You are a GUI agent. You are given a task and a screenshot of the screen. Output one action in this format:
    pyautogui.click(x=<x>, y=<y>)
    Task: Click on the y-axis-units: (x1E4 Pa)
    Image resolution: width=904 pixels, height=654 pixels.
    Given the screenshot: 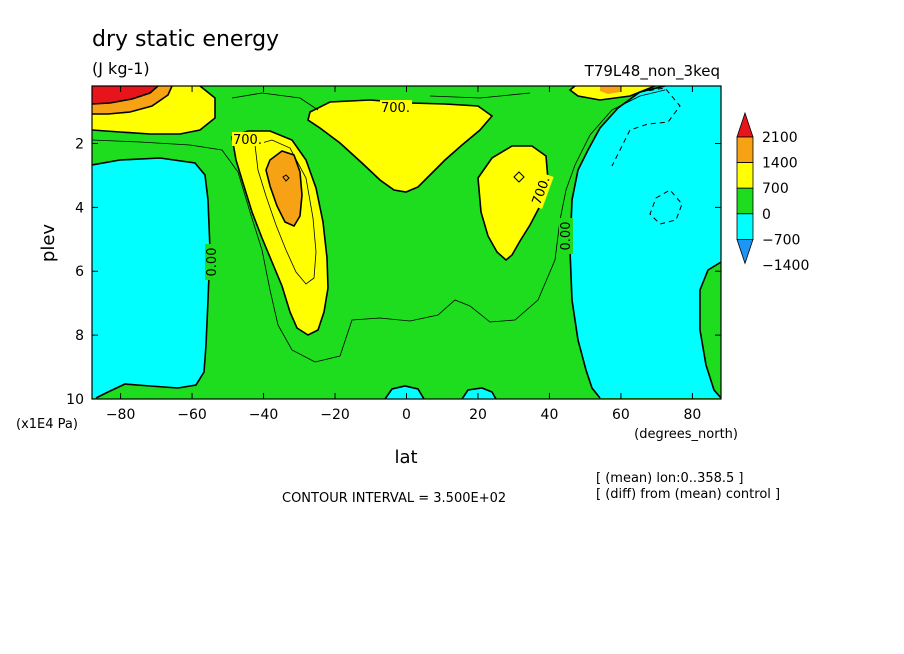 What is the action you would take?
    pyautogui.click(x=47, y=424)
    